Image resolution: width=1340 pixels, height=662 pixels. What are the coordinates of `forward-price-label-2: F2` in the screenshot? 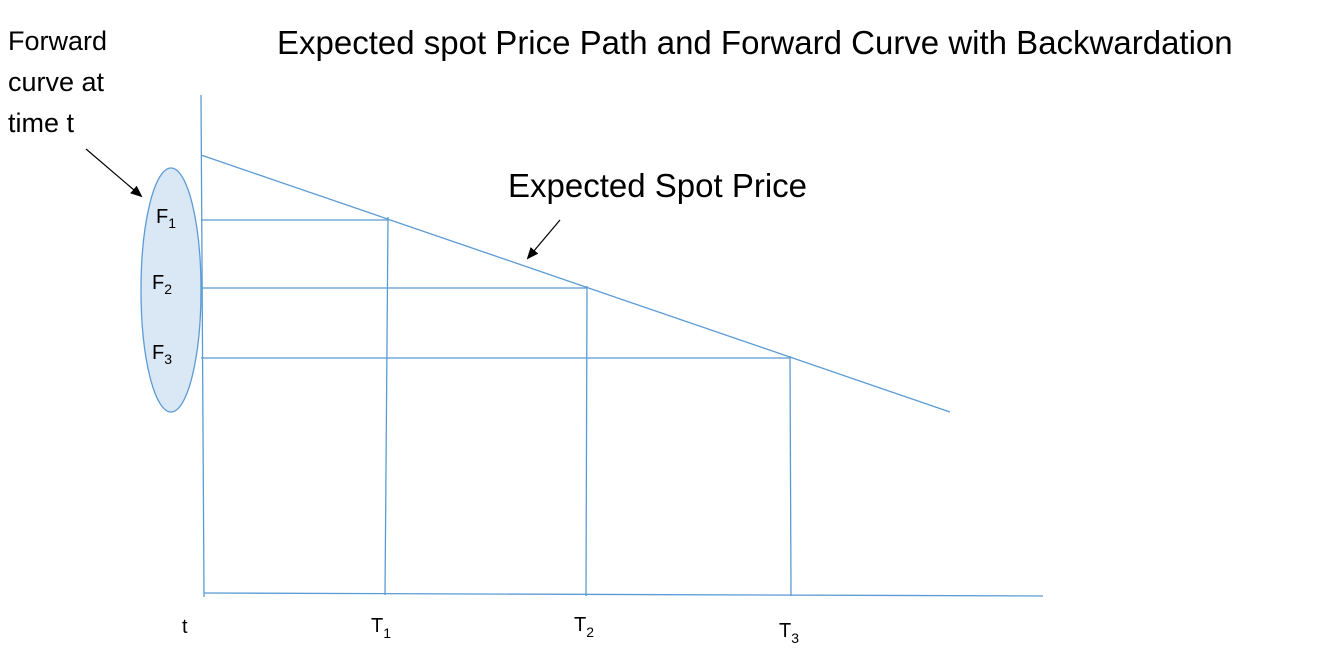 It's located at (162, 284).